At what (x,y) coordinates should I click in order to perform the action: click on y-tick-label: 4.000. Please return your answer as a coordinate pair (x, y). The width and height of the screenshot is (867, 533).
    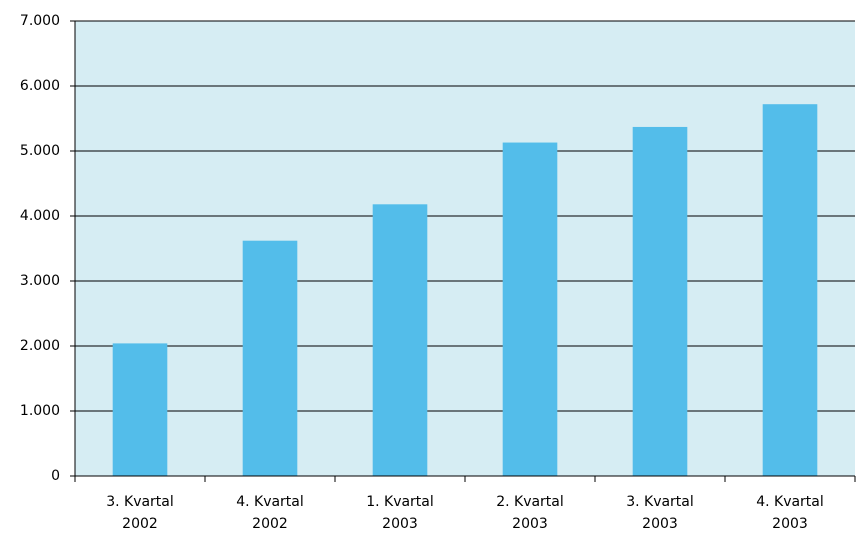
    Looking at the image, I should click on (40, 216).